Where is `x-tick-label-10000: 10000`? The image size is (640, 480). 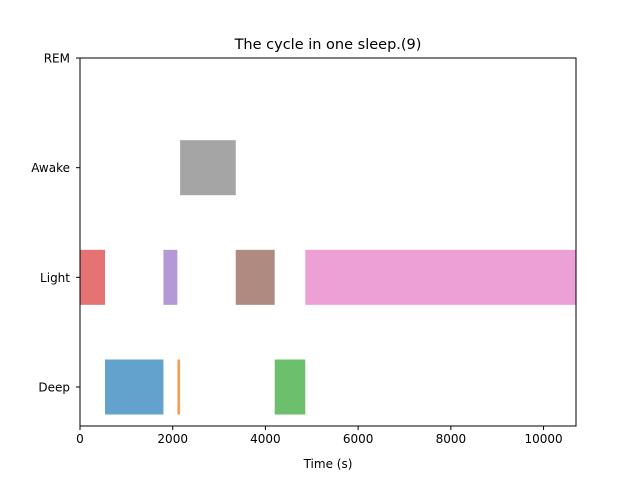
x-tick-label-10000: 10000 is located at coordinates (543, 439).